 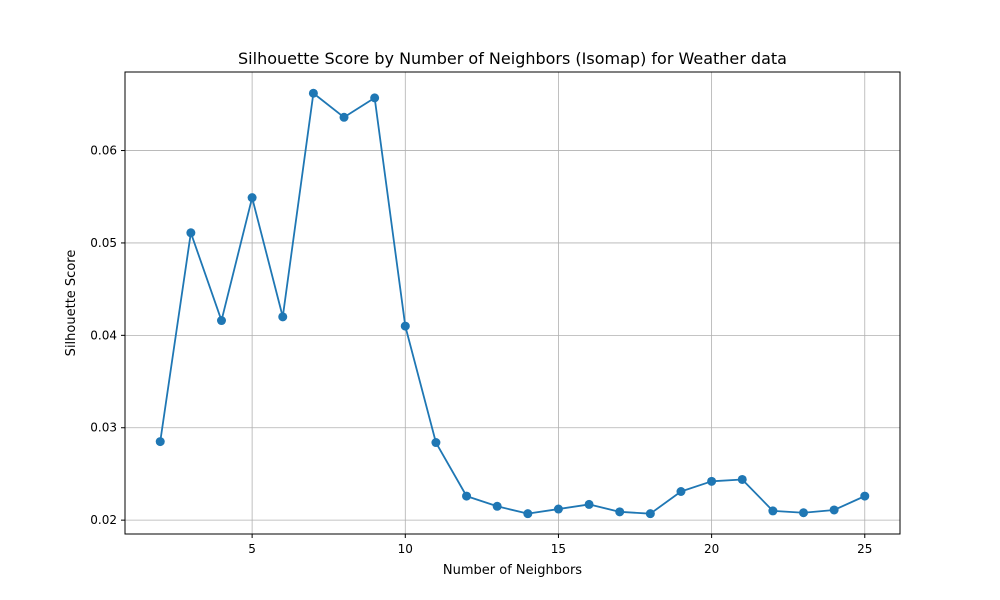 I want to click on x-tick-label: 15, so click(x=558, y=549).